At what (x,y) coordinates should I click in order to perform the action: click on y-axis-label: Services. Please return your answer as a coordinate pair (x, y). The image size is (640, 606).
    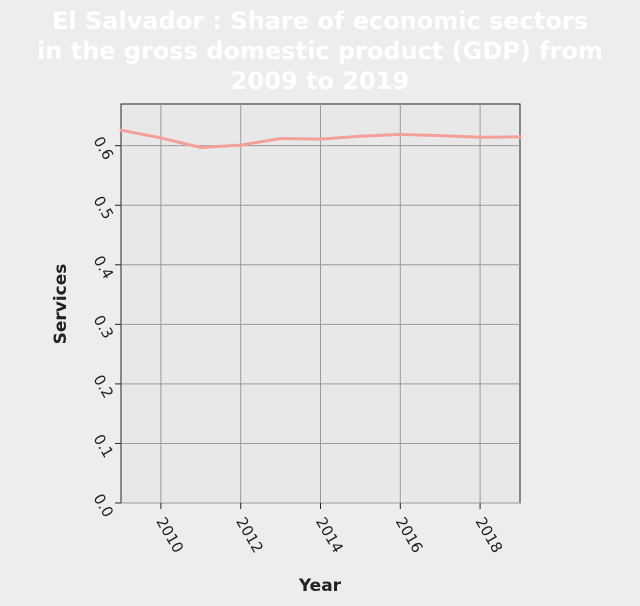
    Looking at the image, I should click on (61, 304).